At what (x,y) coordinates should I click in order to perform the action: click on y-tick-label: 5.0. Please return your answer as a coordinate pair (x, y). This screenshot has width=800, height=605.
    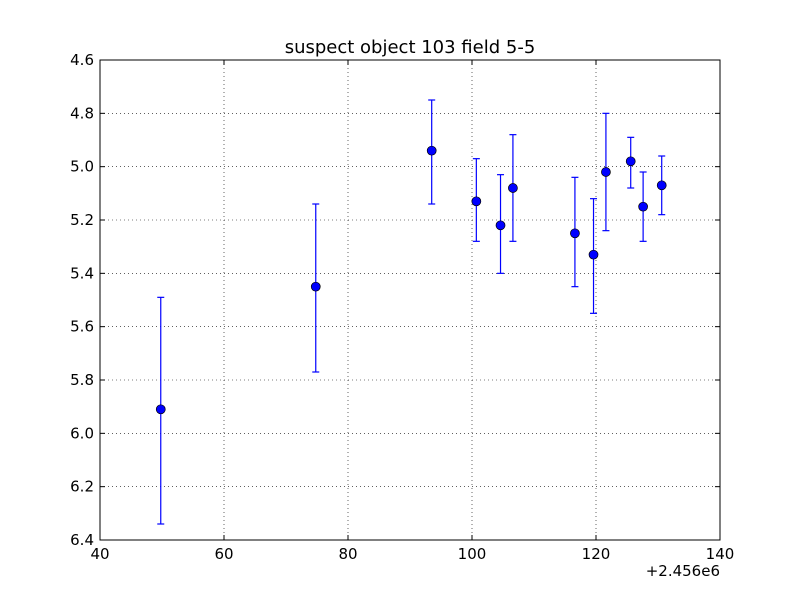
    Looking at the image, I should click on (82, 167).